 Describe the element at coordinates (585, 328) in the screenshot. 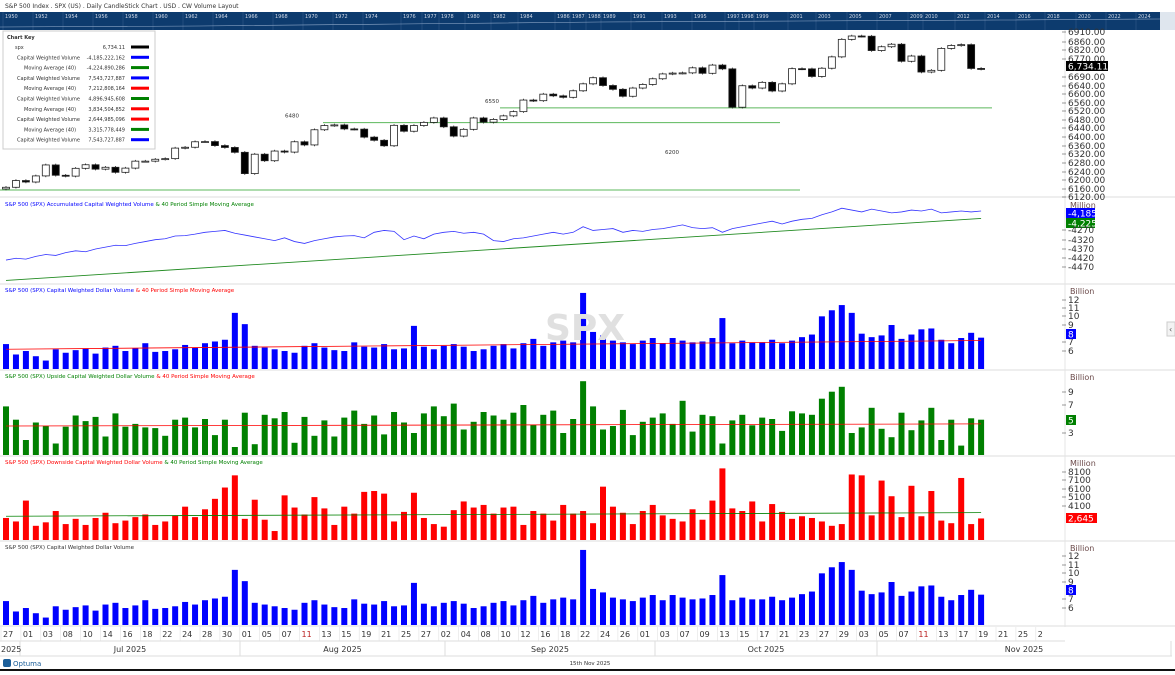

I see `watermark: SPX` at that location.